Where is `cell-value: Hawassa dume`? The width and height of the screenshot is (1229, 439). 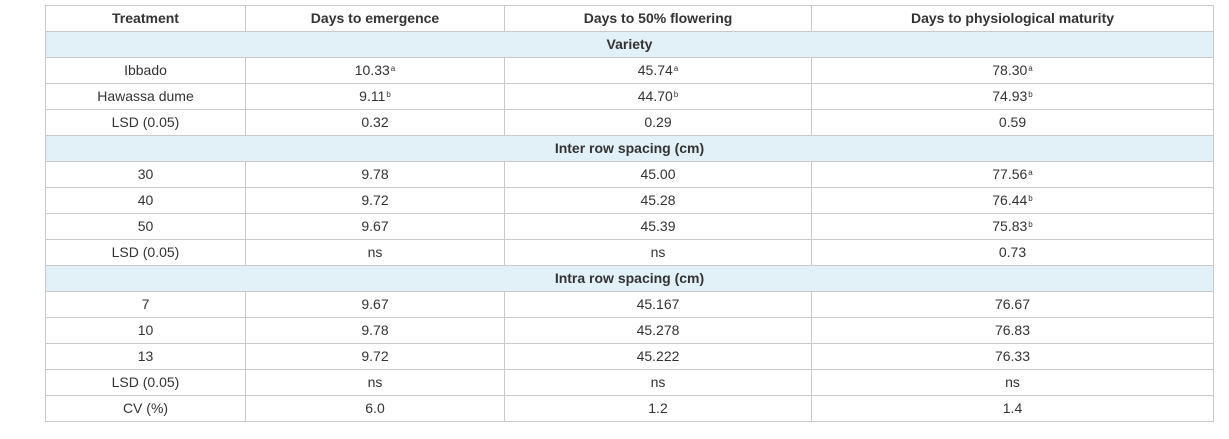 cell-value: Hawassa dume is located at coordinates (145, 96).